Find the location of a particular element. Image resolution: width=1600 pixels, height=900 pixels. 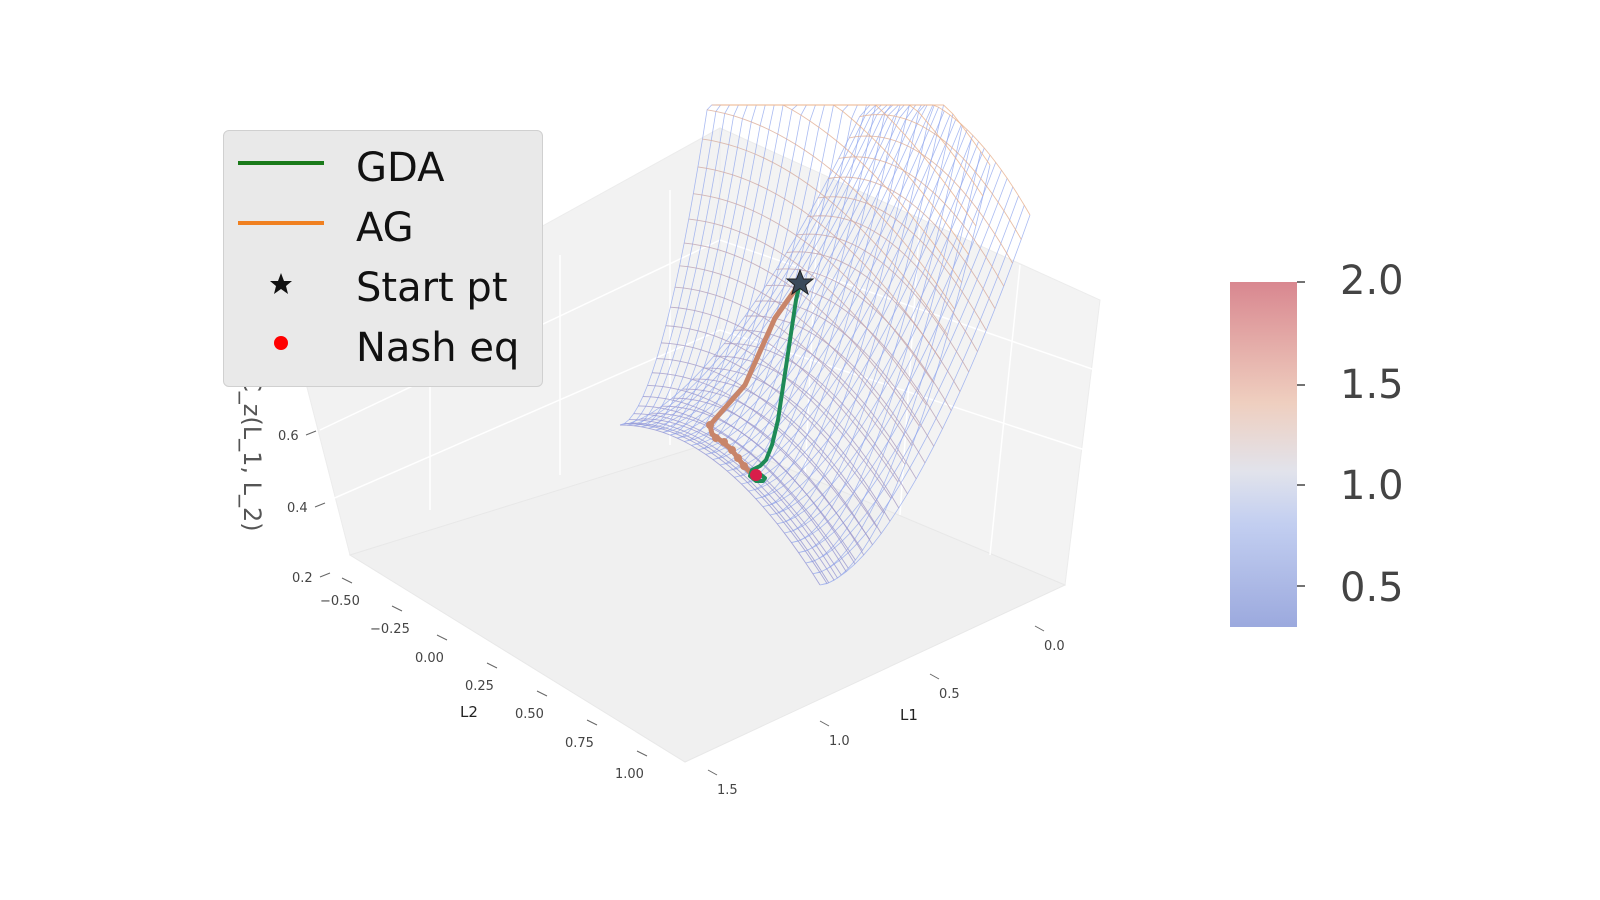

z-tick-label: 0.2 is located at coordinates (302, 578).